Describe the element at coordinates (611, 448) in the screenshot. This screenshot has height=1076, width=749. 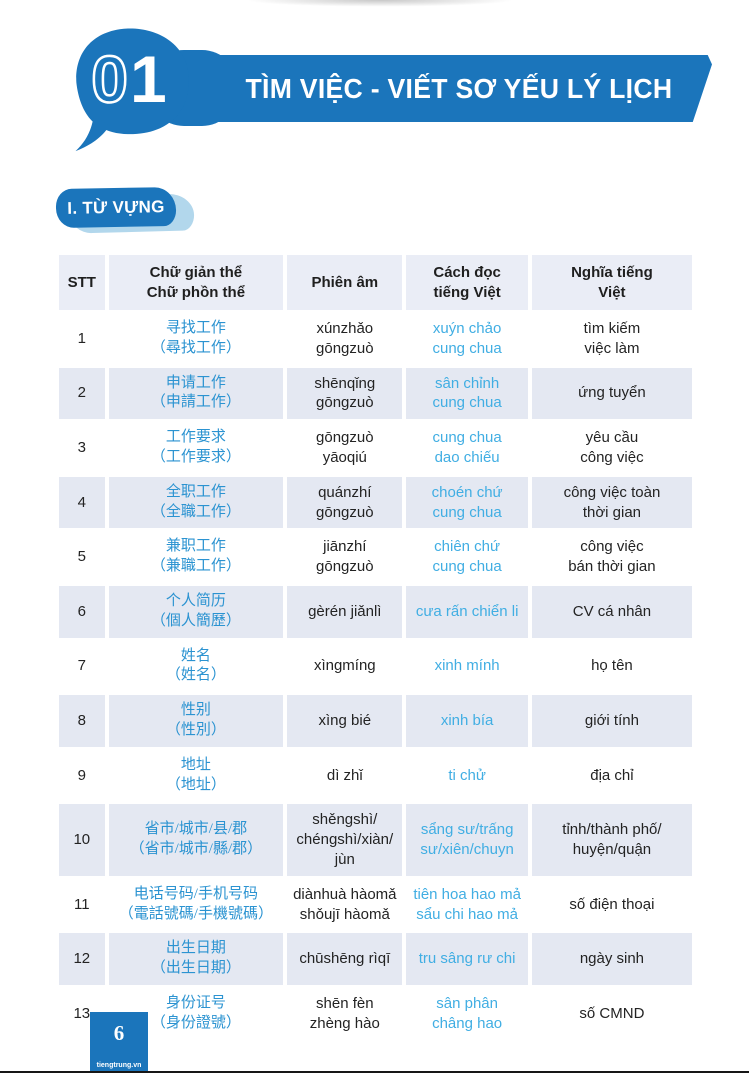
I see `meaning-cell: yêu cầu công việc` at that location.